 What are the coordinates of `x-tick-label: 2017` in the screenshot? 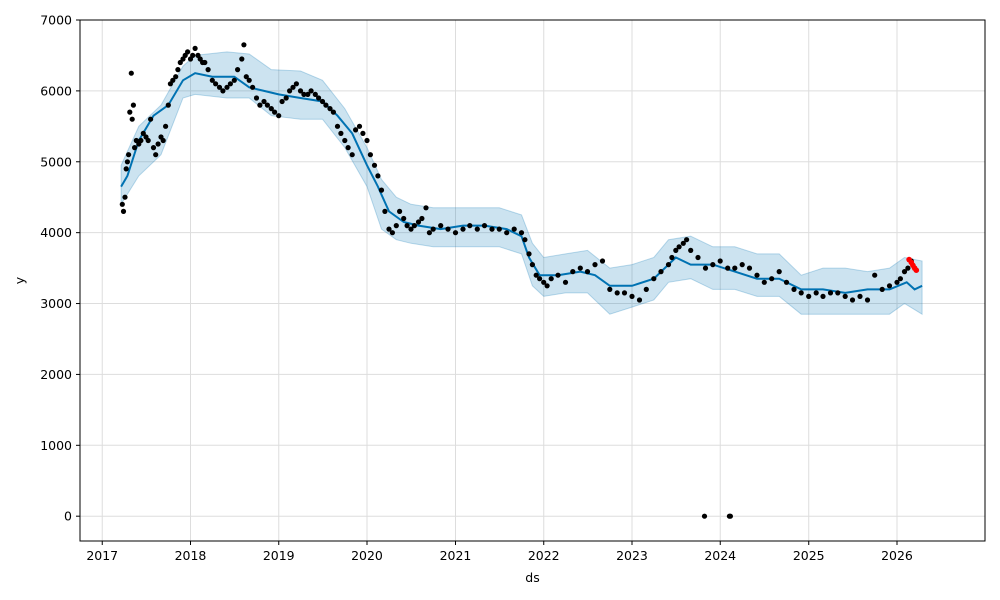 It's located at (102, 555).